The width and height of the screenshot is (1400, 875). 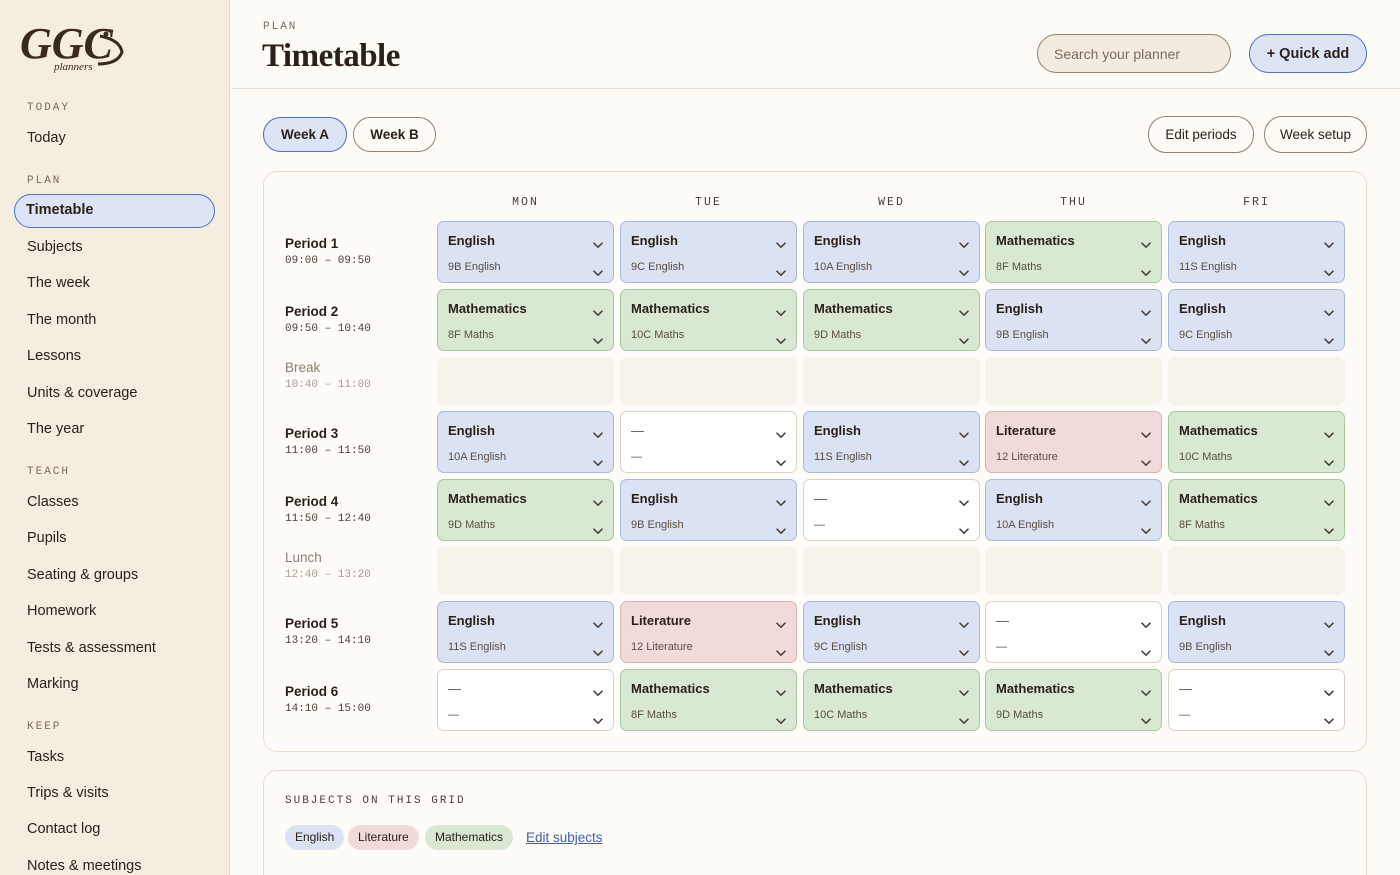 I want to click on class-select: 10C Maths, so click(x=658, y=335).